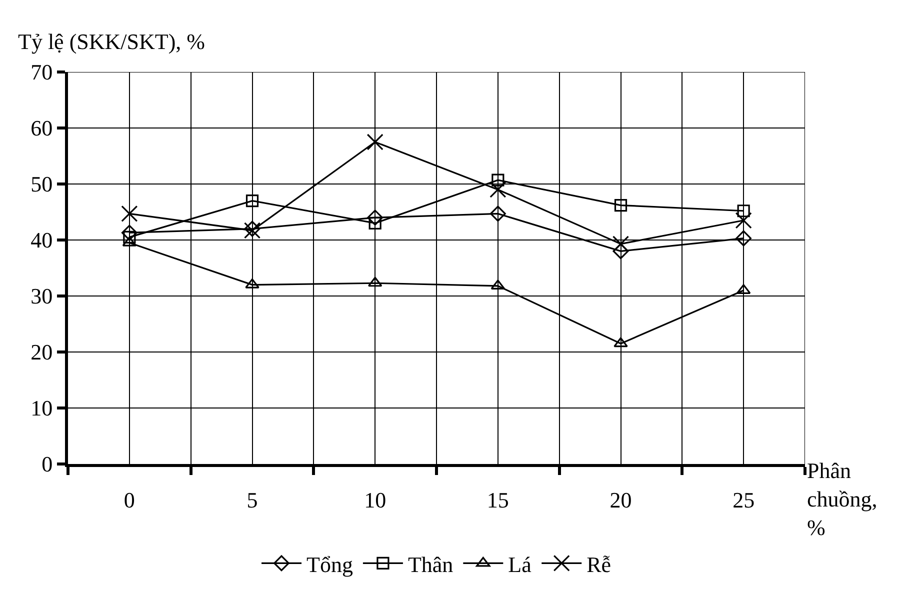 The width and height of the screenshot is (903, 596). What do you see at coordinates (375, 499) in the screenshot?
I see `x-tick-label: 10` at bounding box center [375, 499].